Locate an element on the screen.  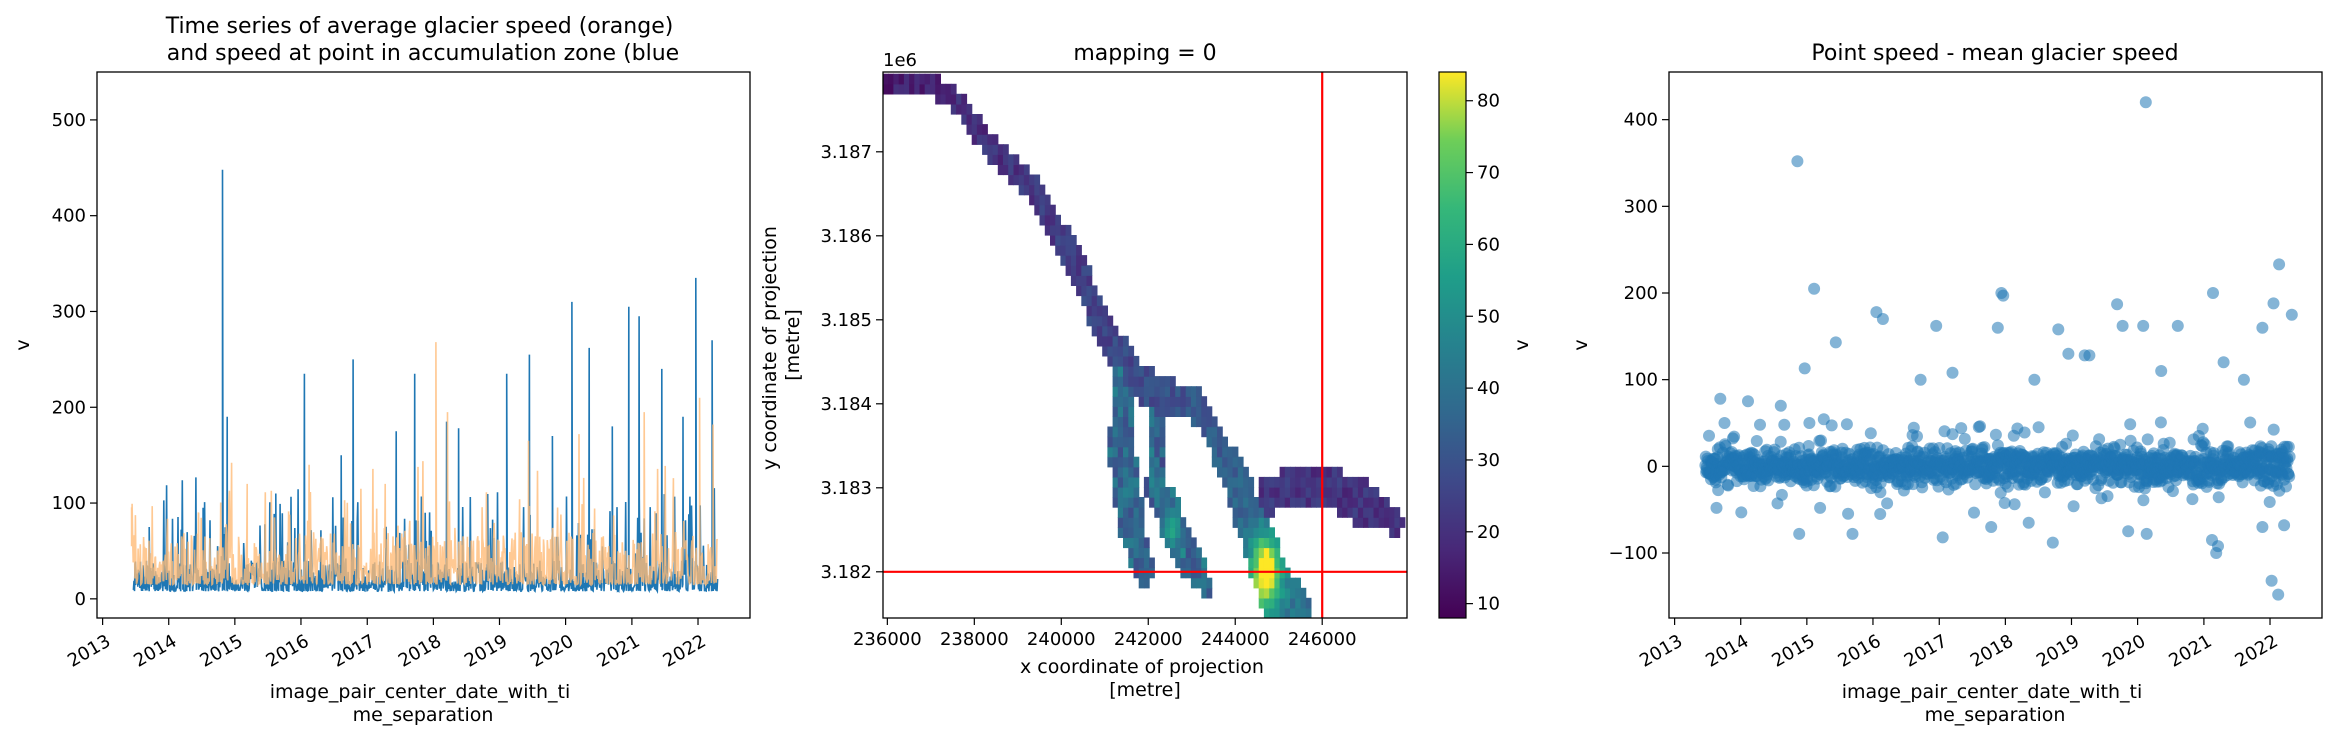
ts-xtick-label: 2017 is located at coordinates (354, 651).